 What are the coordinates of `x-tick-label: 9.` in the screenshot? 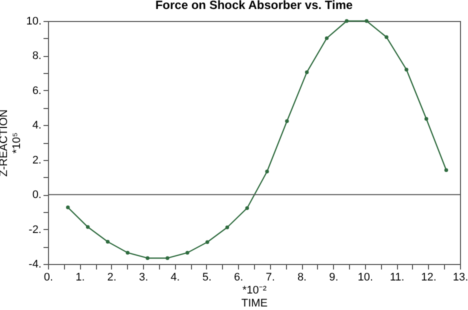 It's located at (333, 278).